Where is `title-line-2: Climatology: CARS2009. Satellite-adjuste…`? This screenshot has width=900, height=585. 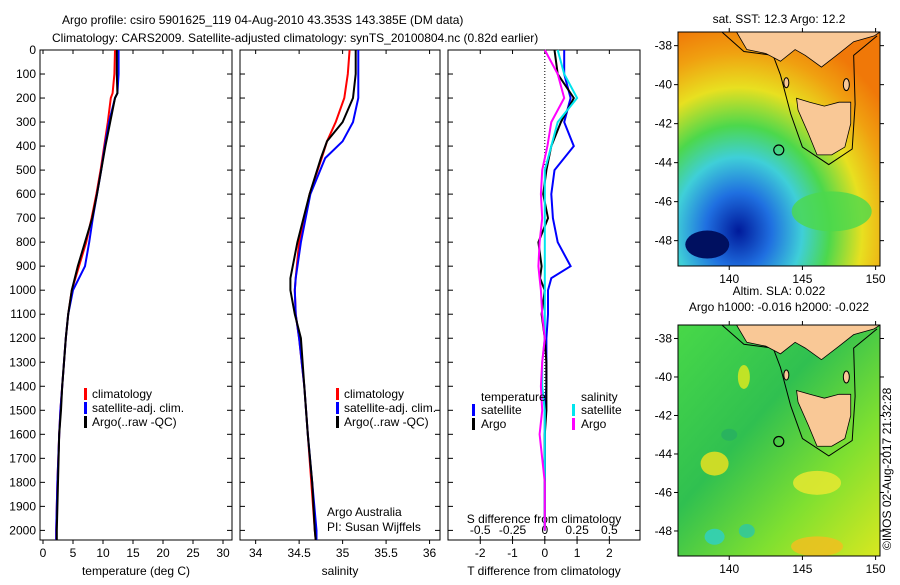 title-line-2: Climatology: CARS2009. Satellite-adjuste… is located at coordinates (295, 38).